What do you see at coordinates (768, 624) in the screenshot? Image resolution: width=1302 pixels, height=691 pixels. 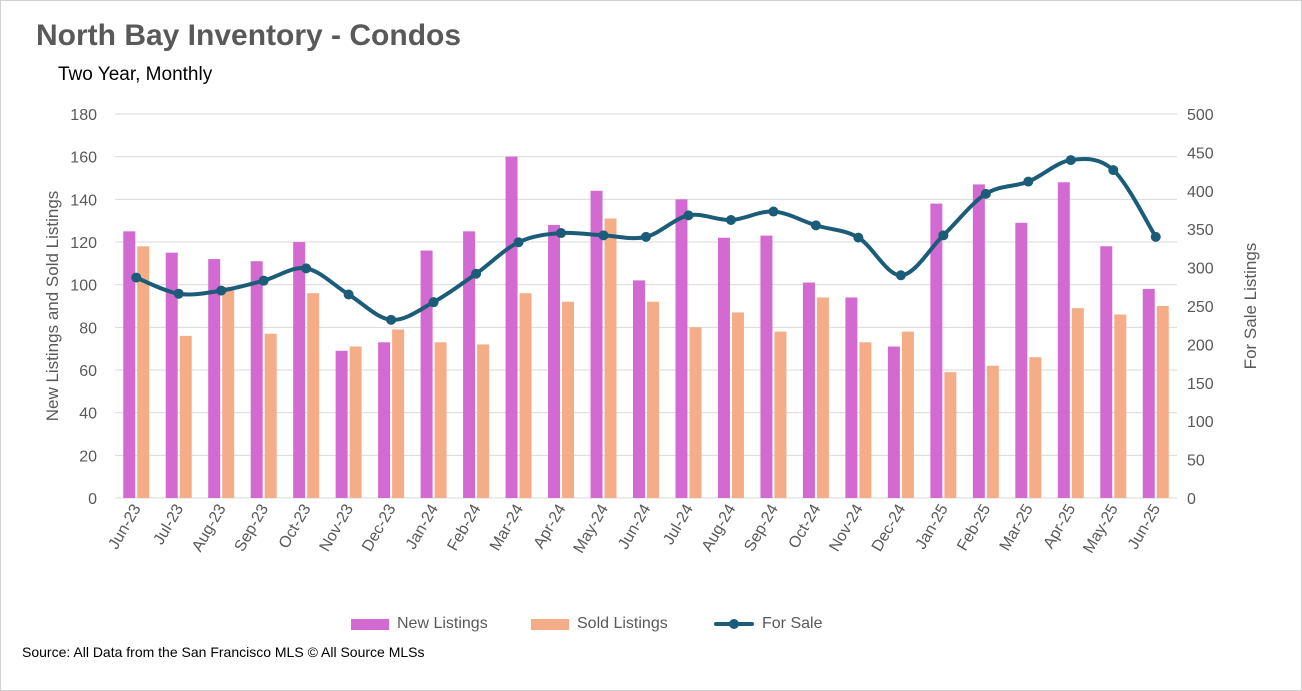 I see `legend-item-for-sale: For Sale` at bounding box center [768, 624].